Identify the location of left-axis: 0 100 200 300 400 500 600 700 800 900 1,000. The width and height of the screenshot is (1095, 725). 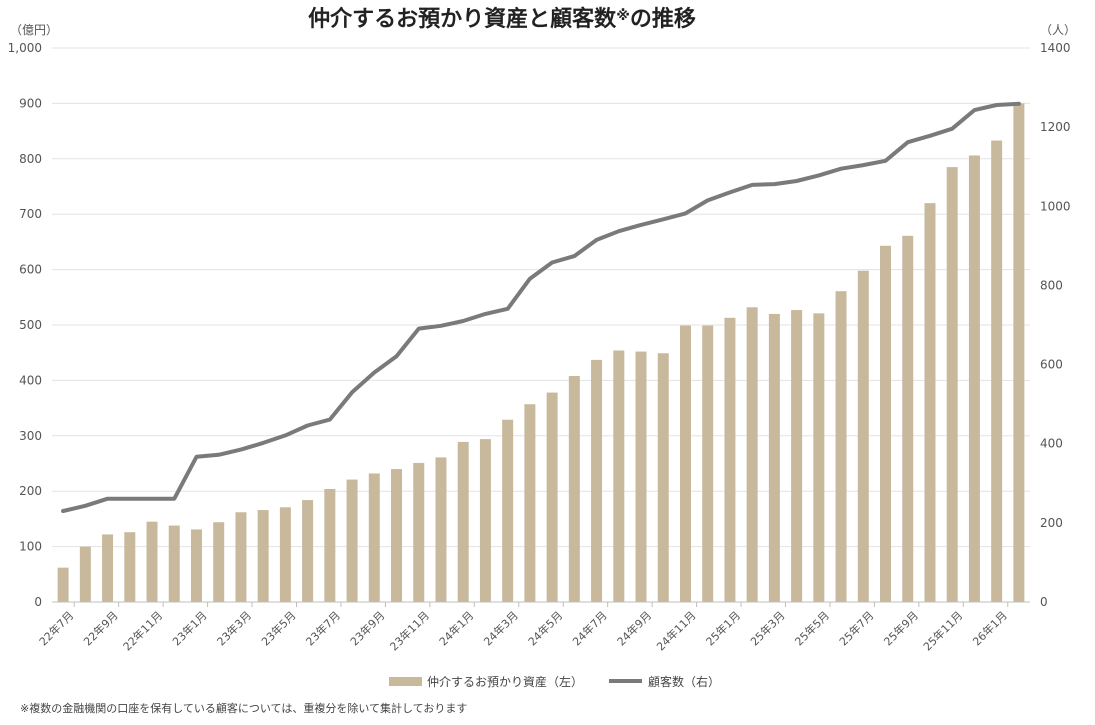
(25, 325).